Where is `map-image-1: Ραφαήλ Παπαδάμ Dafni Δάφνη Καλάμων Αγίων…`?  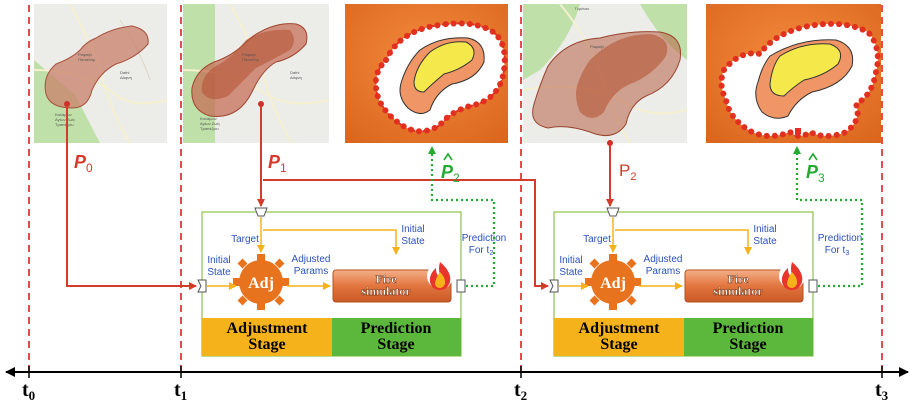 map-image-1: Ραφαήλ Παπαδάμ Dafni Δάφνη Καλάμων Αγίων… is located at coordinates (100, 73).